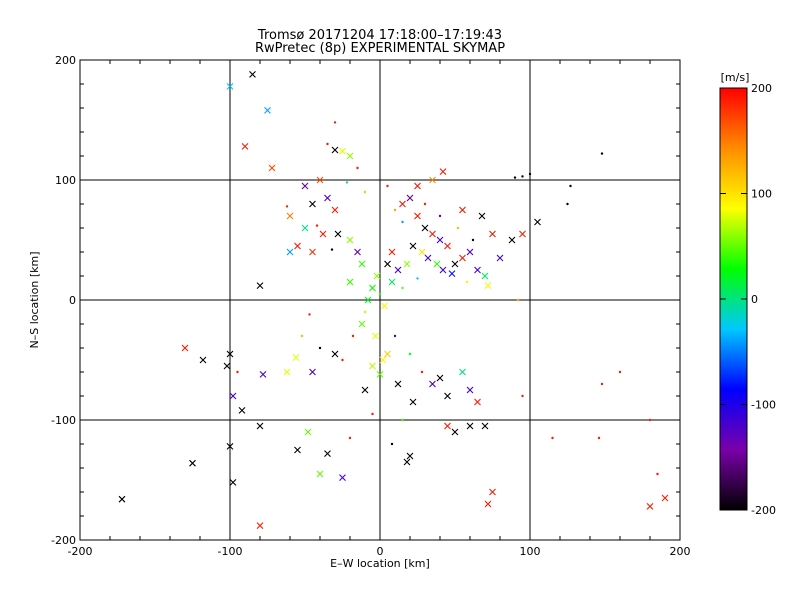  I want to click on y-tick-label: 0, so click(72, 300).